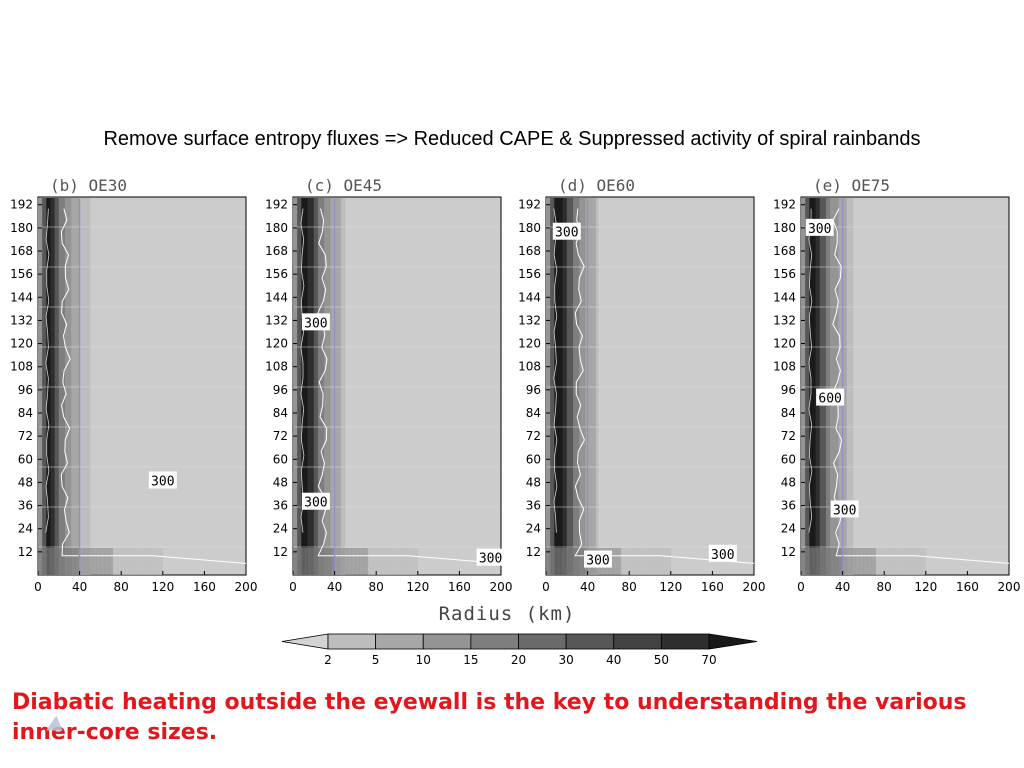  I want to click on y-tick-label: 168, so click(276, 251).